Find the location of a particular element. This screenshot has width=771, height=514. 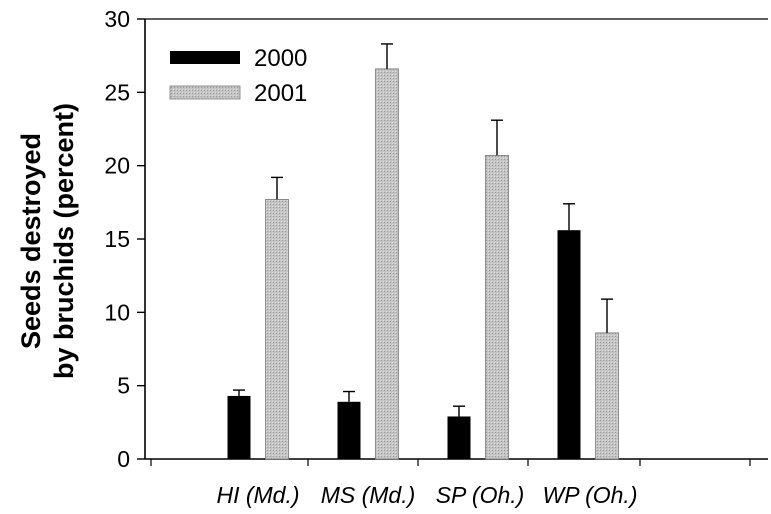

legend-label: 2000 is located at coordinates (280, 58).